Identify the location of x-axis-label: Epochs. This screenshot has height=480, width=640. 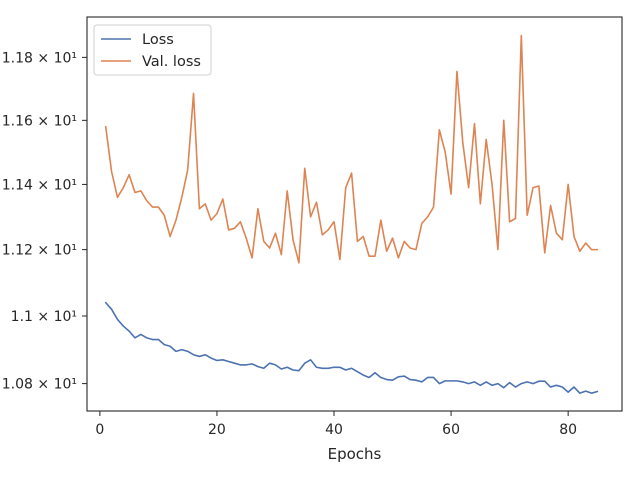
(355, 454).